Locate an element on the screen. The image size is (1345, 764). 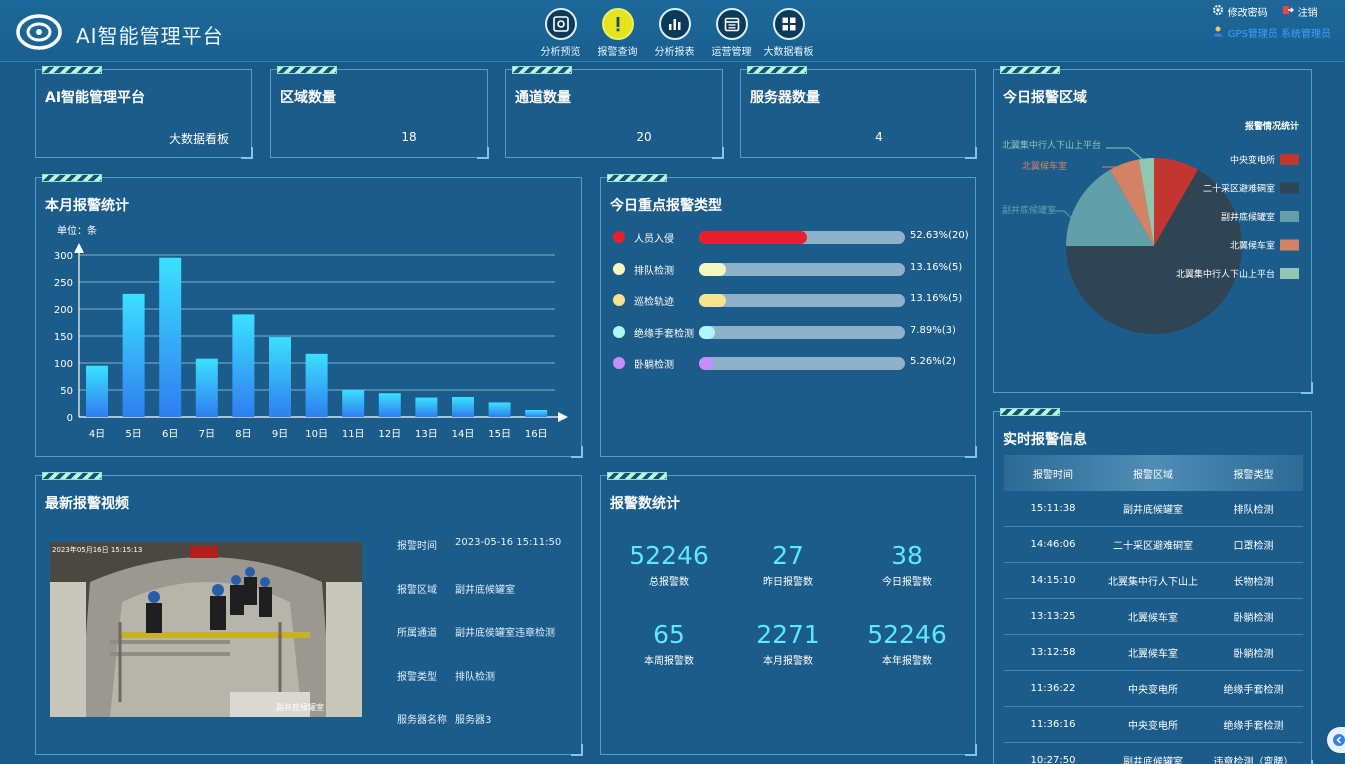
app-title: AI智能管理平台 is located at coordinates (150, 36).